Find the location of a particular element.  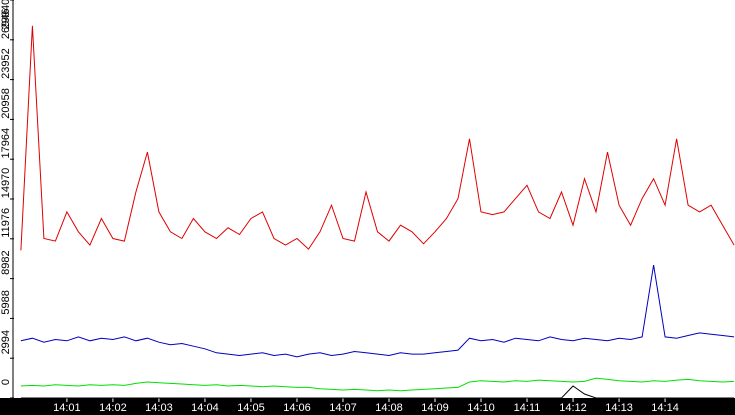

y-tick-label: 5988 is located at coordinates (6, 302).